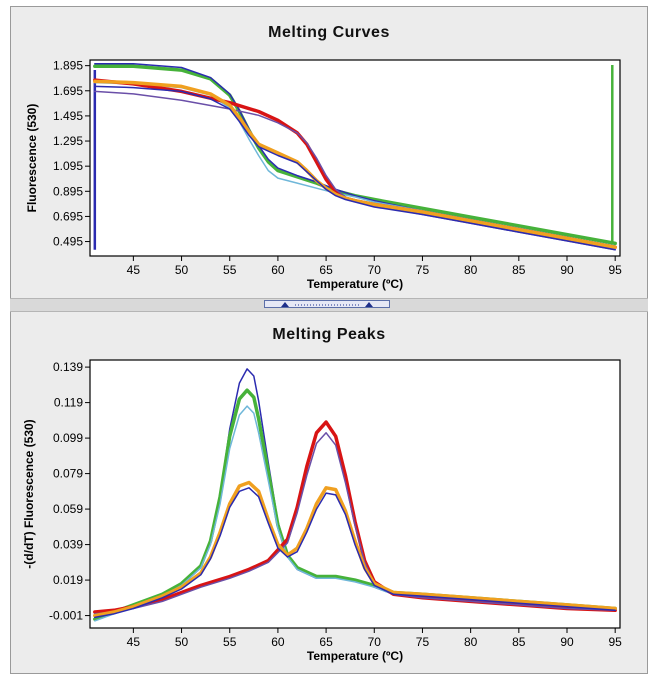 The width and height of the screenshot is (658, 684). I want to click on peaks-x-tick-label: 95, so click(616, 642).